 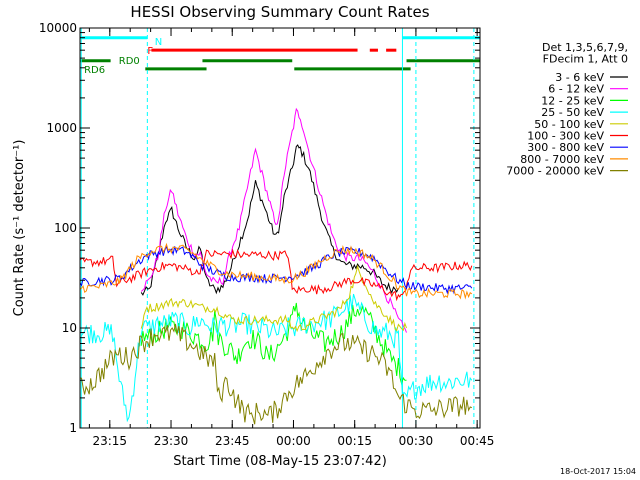 What do you see at coordinates (94, 70) in the screenshot?
I see `annotation-3: RD6` at bounding box center [94, 70].